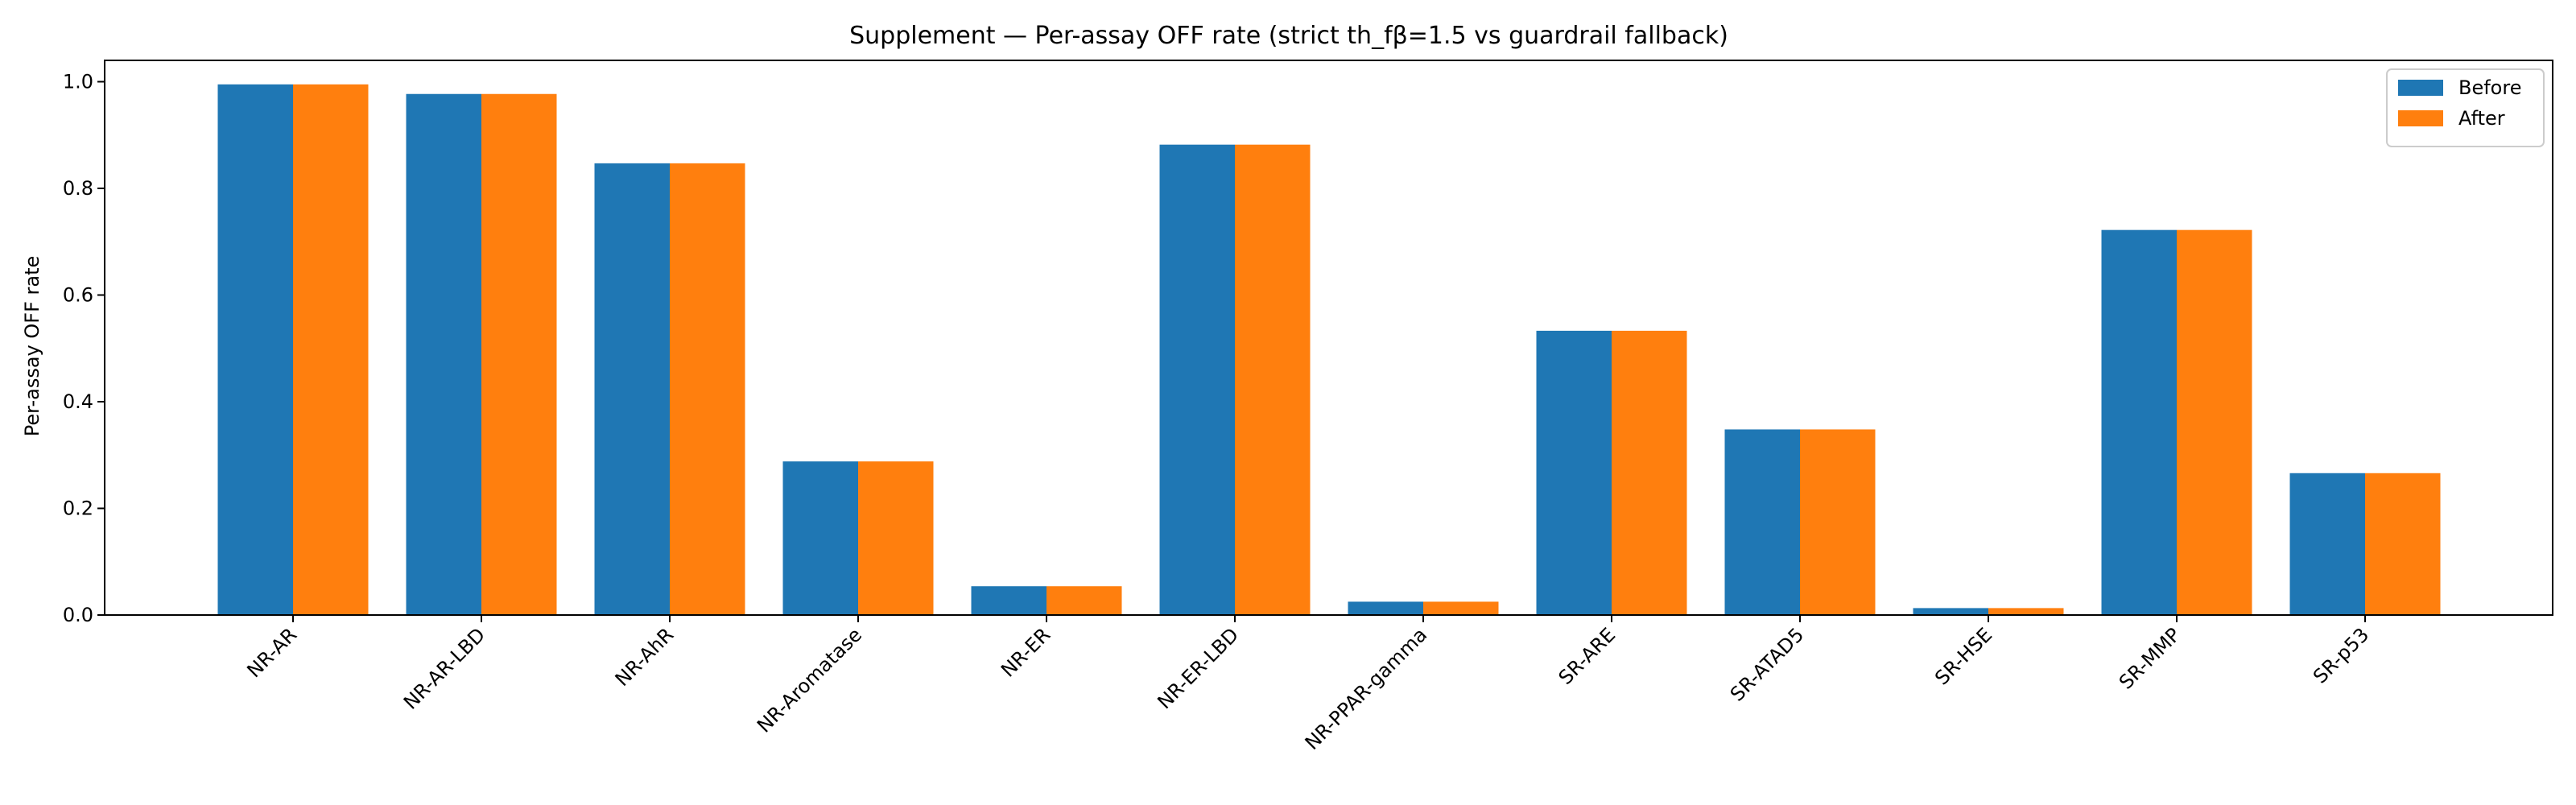 This screenshot has height=805, width=2576. Describe the element at coordinates (1762, 522) in the screenshot. I see `bar-before-sr-atad5` at that location.